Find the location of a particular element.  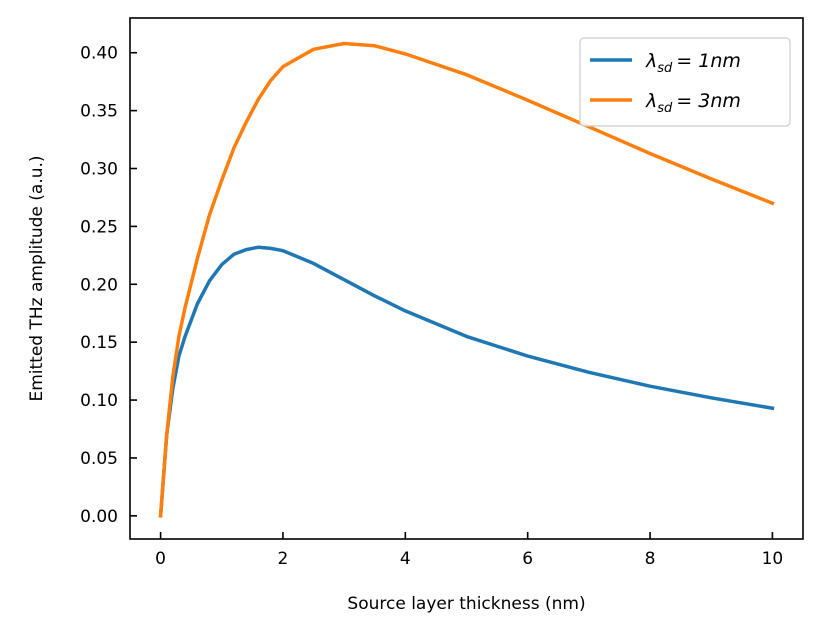

x-tick-label: 0 is located at coordinates (160, 559).